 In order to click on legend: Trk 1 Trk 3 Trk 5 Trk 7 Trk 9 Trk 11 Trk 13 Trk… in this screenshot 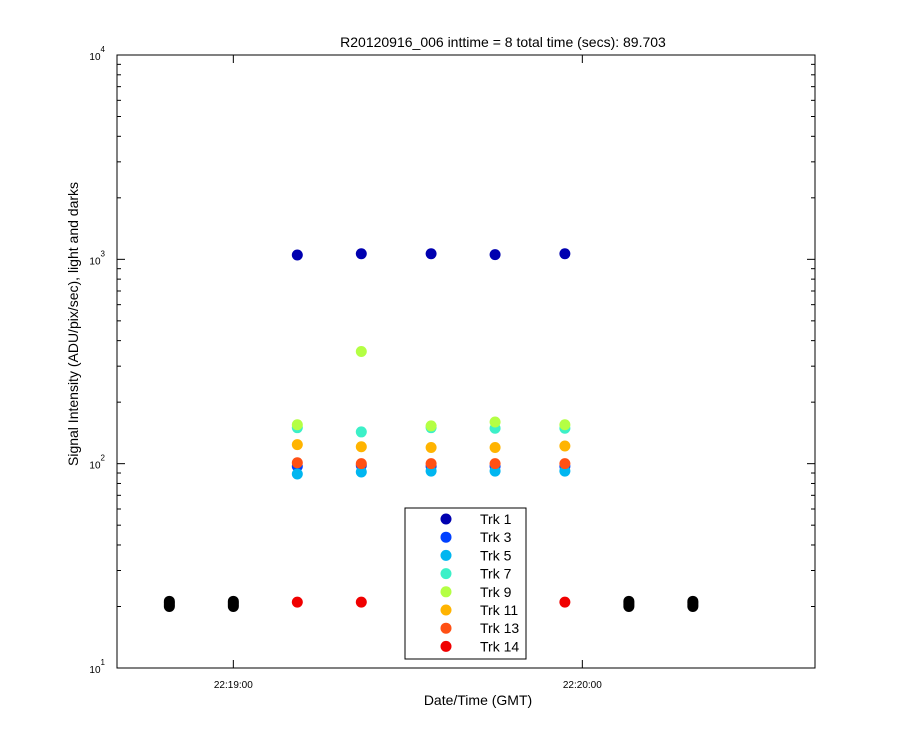, I will do `click(465, 583)`.